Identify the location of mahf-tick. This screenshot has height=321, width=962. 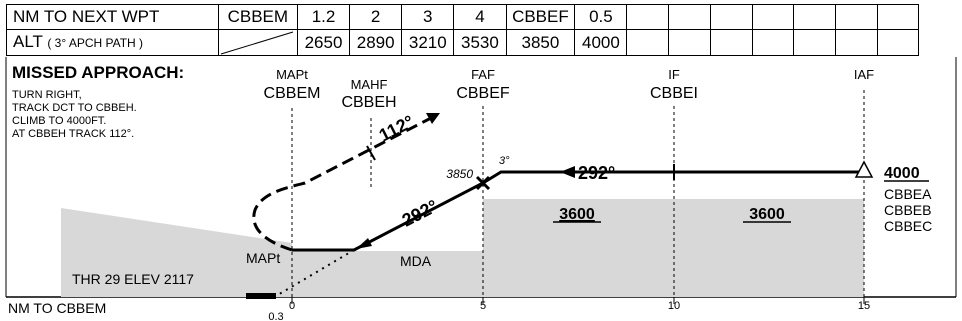
(371, 153).